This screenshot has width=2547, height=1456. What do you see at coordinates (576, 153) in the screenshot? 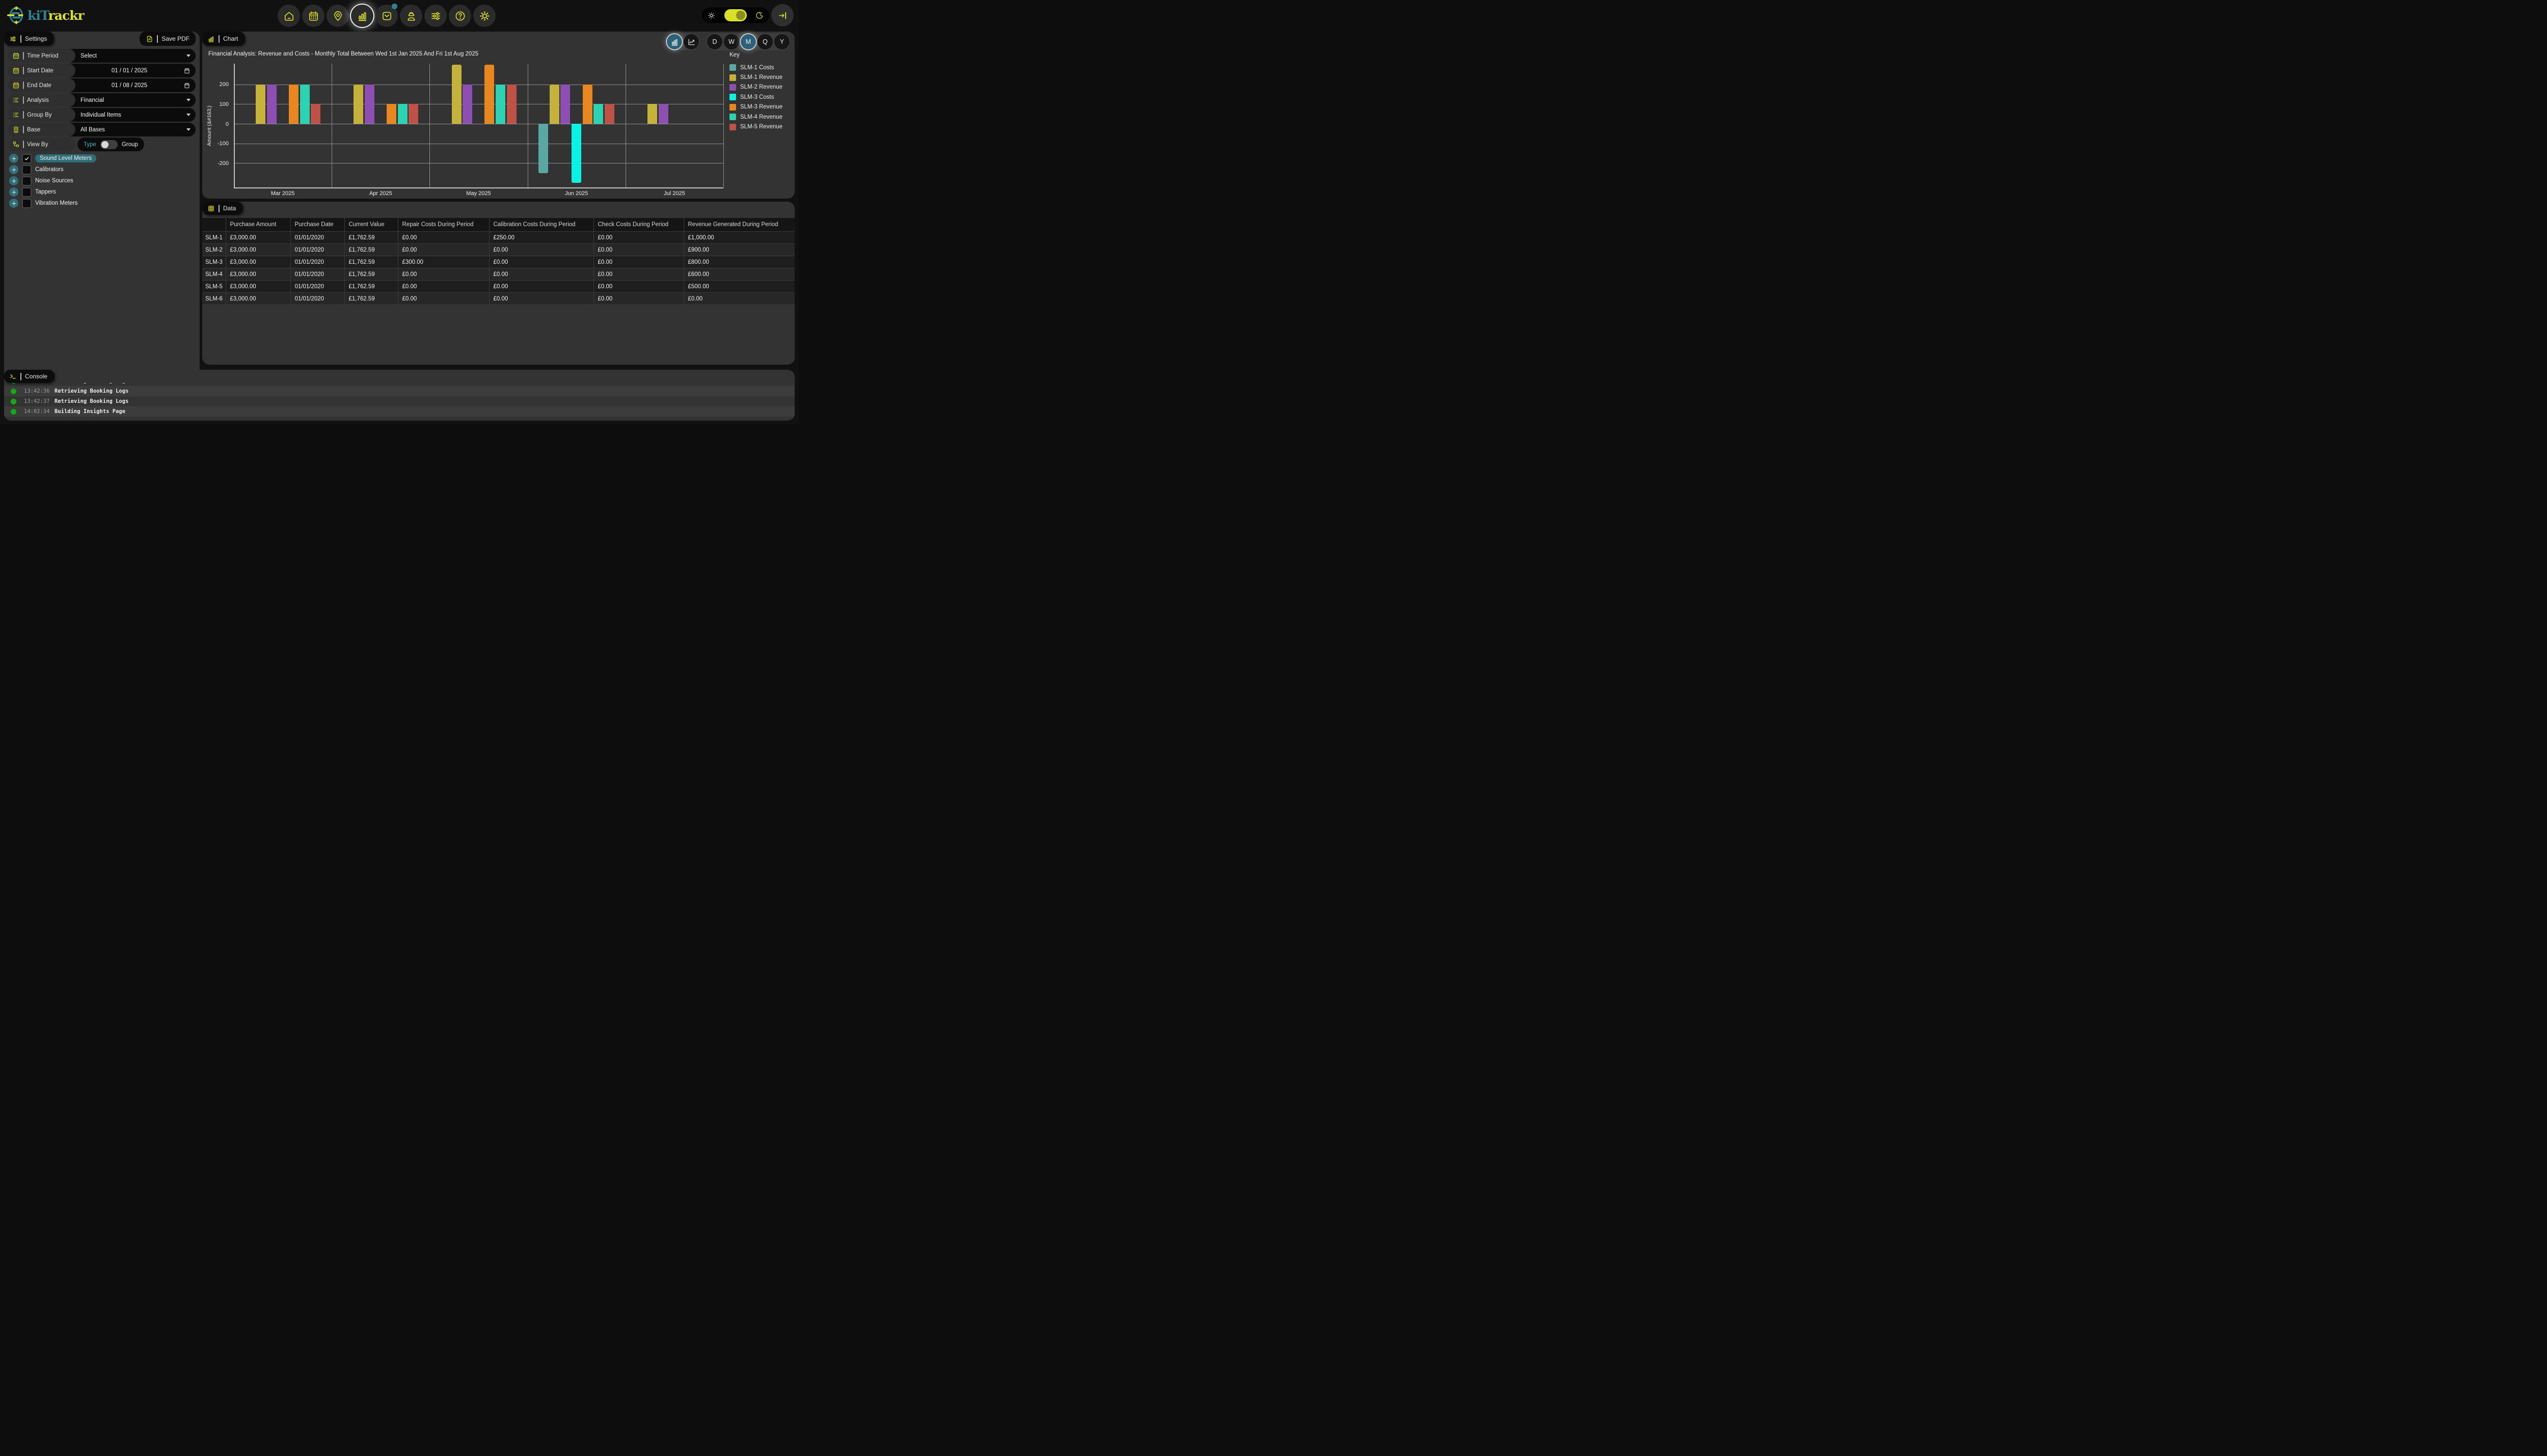
I see `bar-slm-3-costs-jun-2025` at bounding box center [576, 153].